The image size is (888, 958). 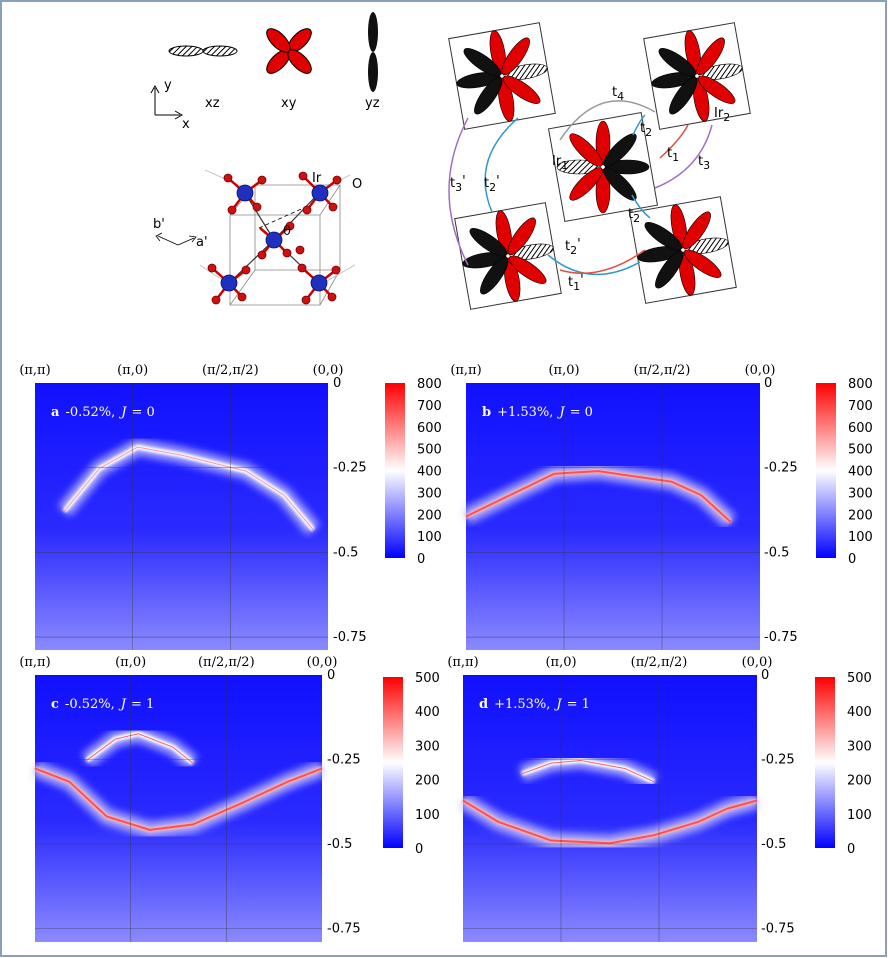 What do you see at coordinates (726, 117) in the screenshot?
I see `site-index: 2` at bounding box center [726, 117].